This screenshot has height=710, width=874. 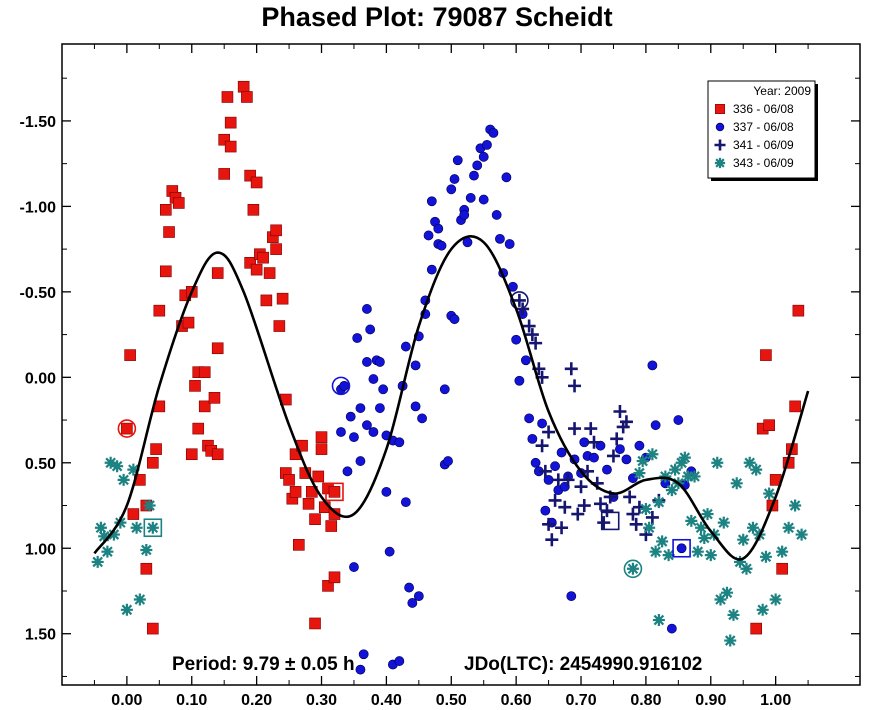 I want to click on x-tick-label: 0.50, so click(x=451, y=700).